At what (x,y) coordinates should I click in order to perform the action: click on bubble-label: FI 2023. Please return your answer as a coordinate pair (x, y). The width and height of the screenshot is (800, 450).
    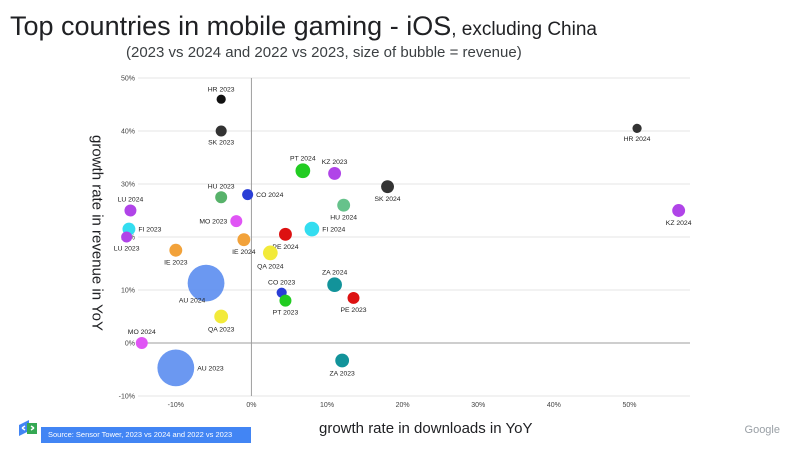
    Looking at the image, I should click on (149, 230).